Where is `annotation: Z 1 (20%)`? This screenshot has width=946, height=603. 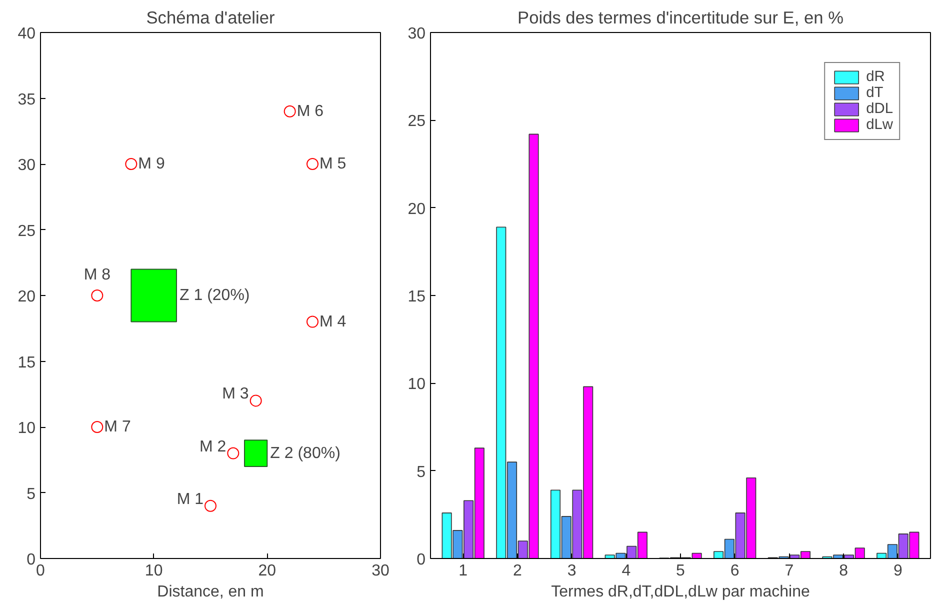 annotation: Z 1 (20%) is located at coordinates (215, 295).